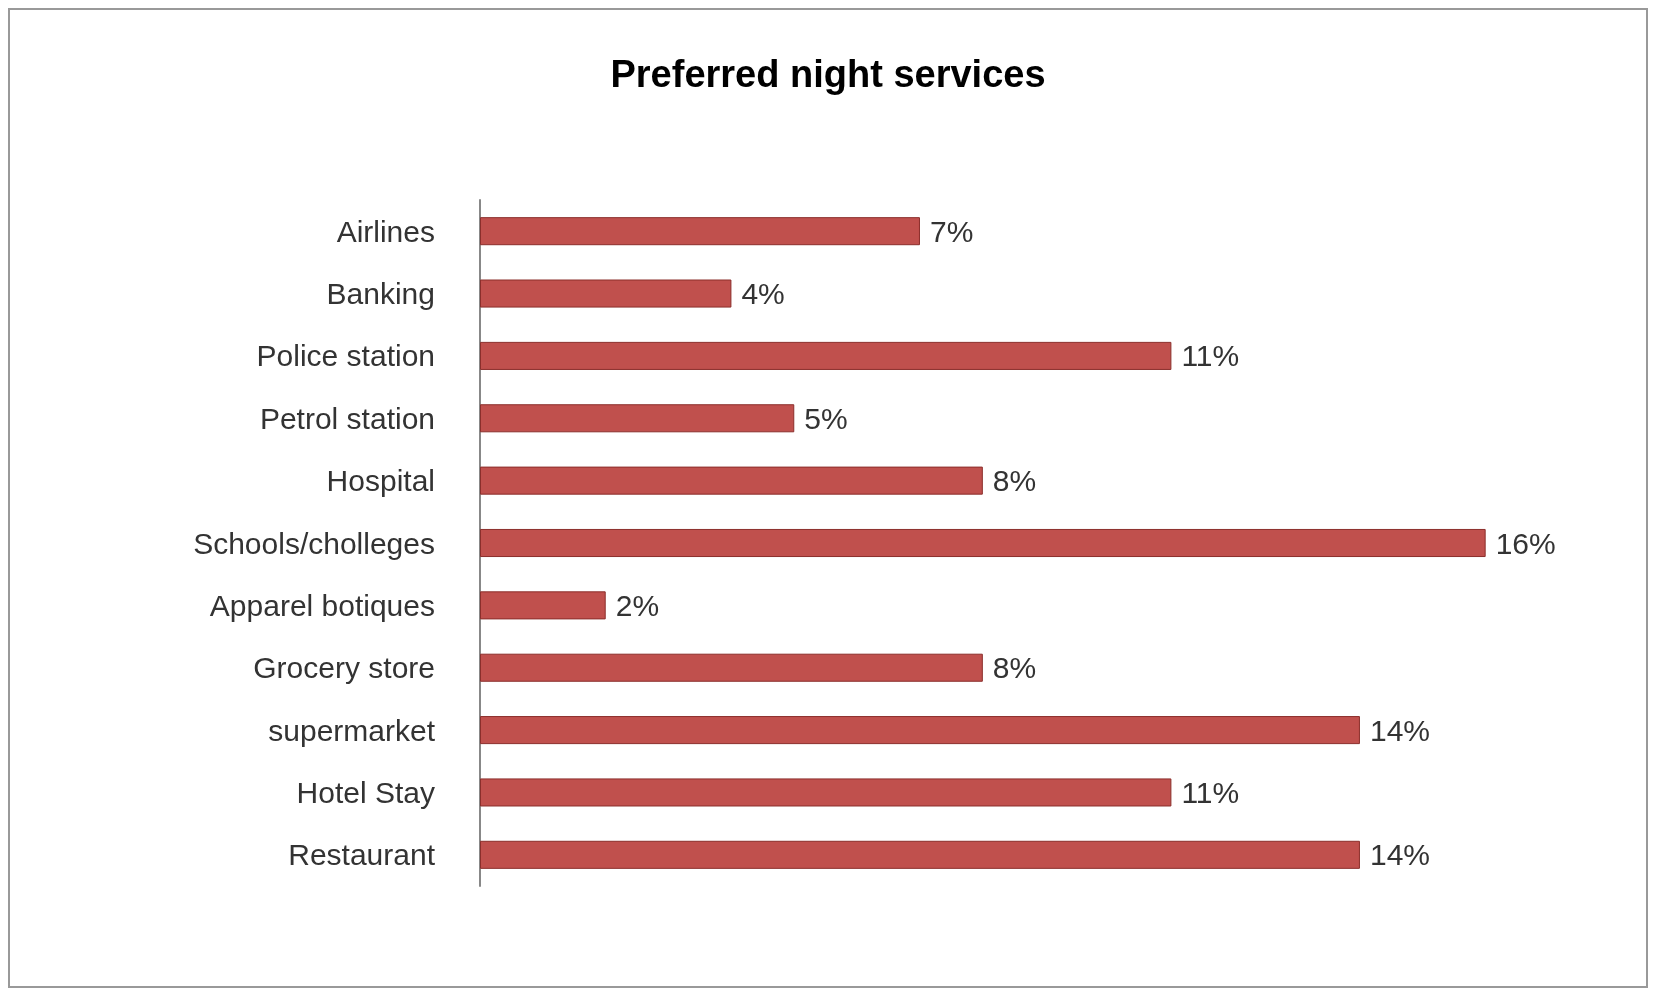 Image resolution: width=1665 pixels, height=1002 pixels. Describe the element at coordinates (344, 668) in the screenshot. I see `y-tick-label: Grocery store` at that location.